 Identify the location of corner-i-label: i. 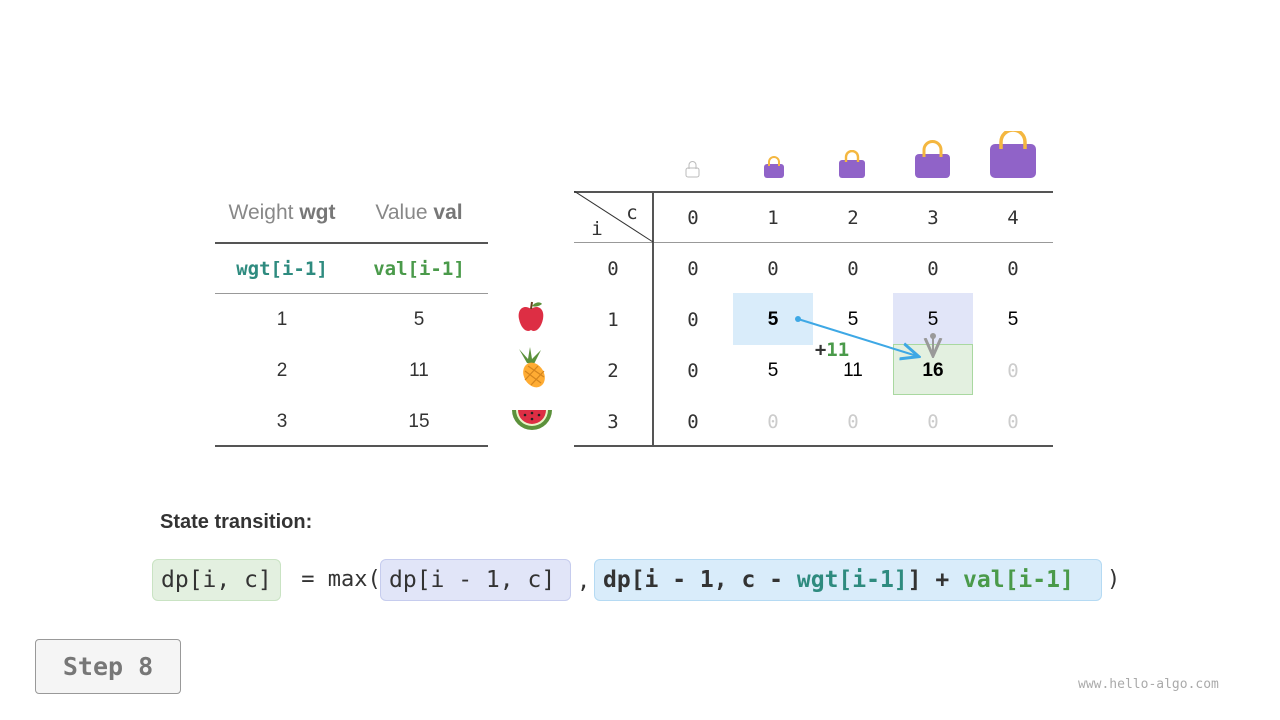
(597, 229).